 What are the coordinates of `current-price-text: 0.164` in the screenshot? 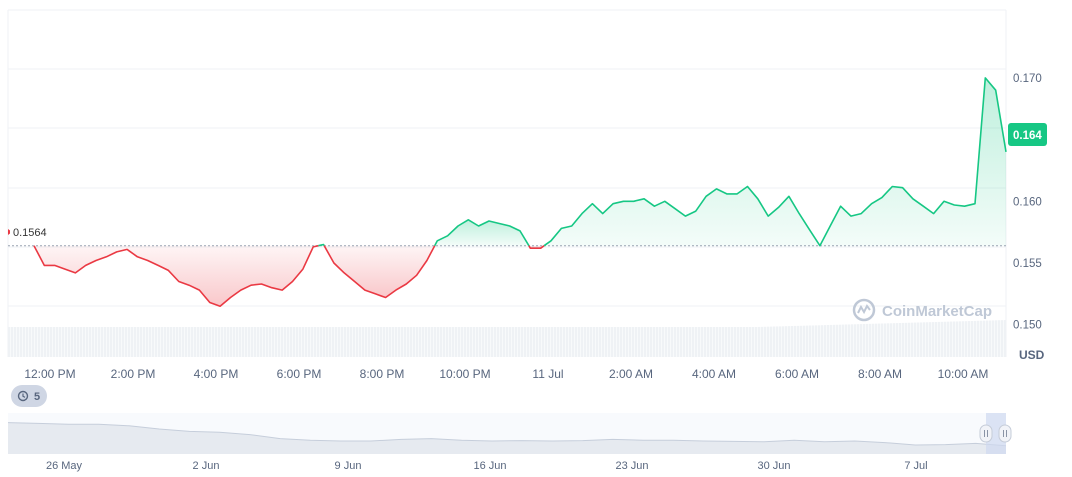 It's located at (1027, 136).